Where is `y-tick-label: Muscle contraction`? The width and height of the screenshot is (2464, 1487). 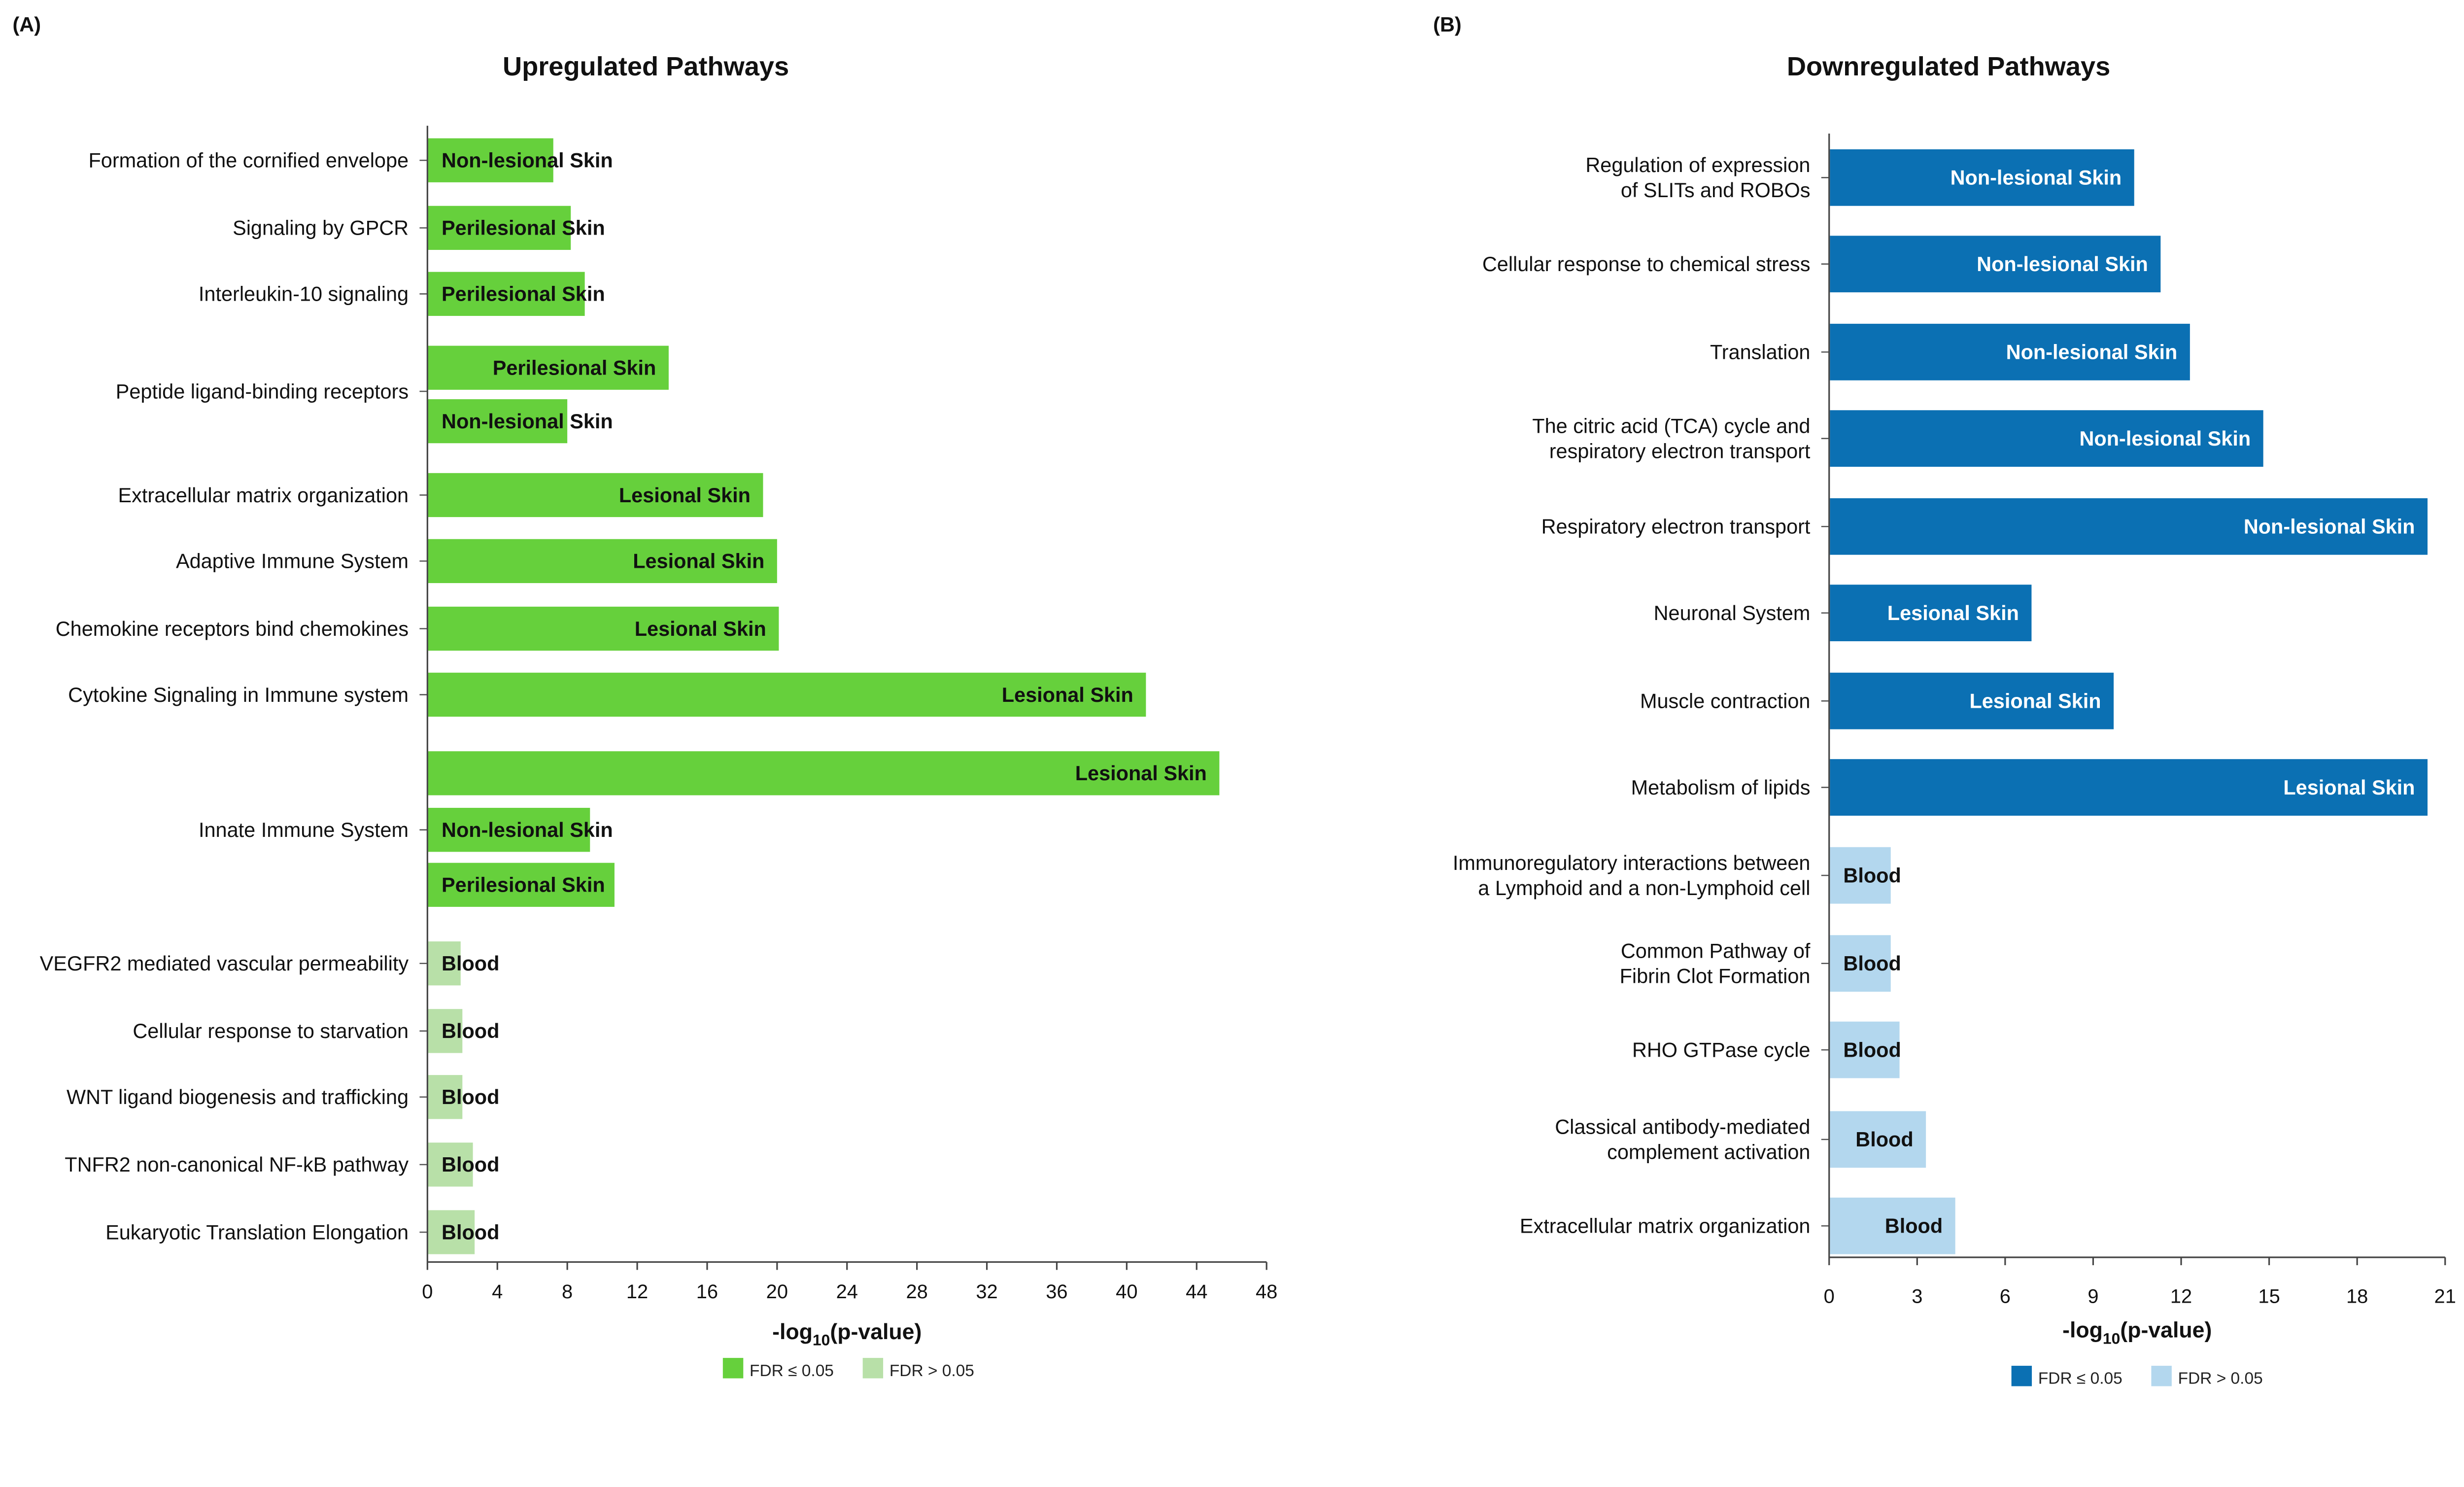 y-tick-label: Muscle contraction is located at coordinates (1725, 702).